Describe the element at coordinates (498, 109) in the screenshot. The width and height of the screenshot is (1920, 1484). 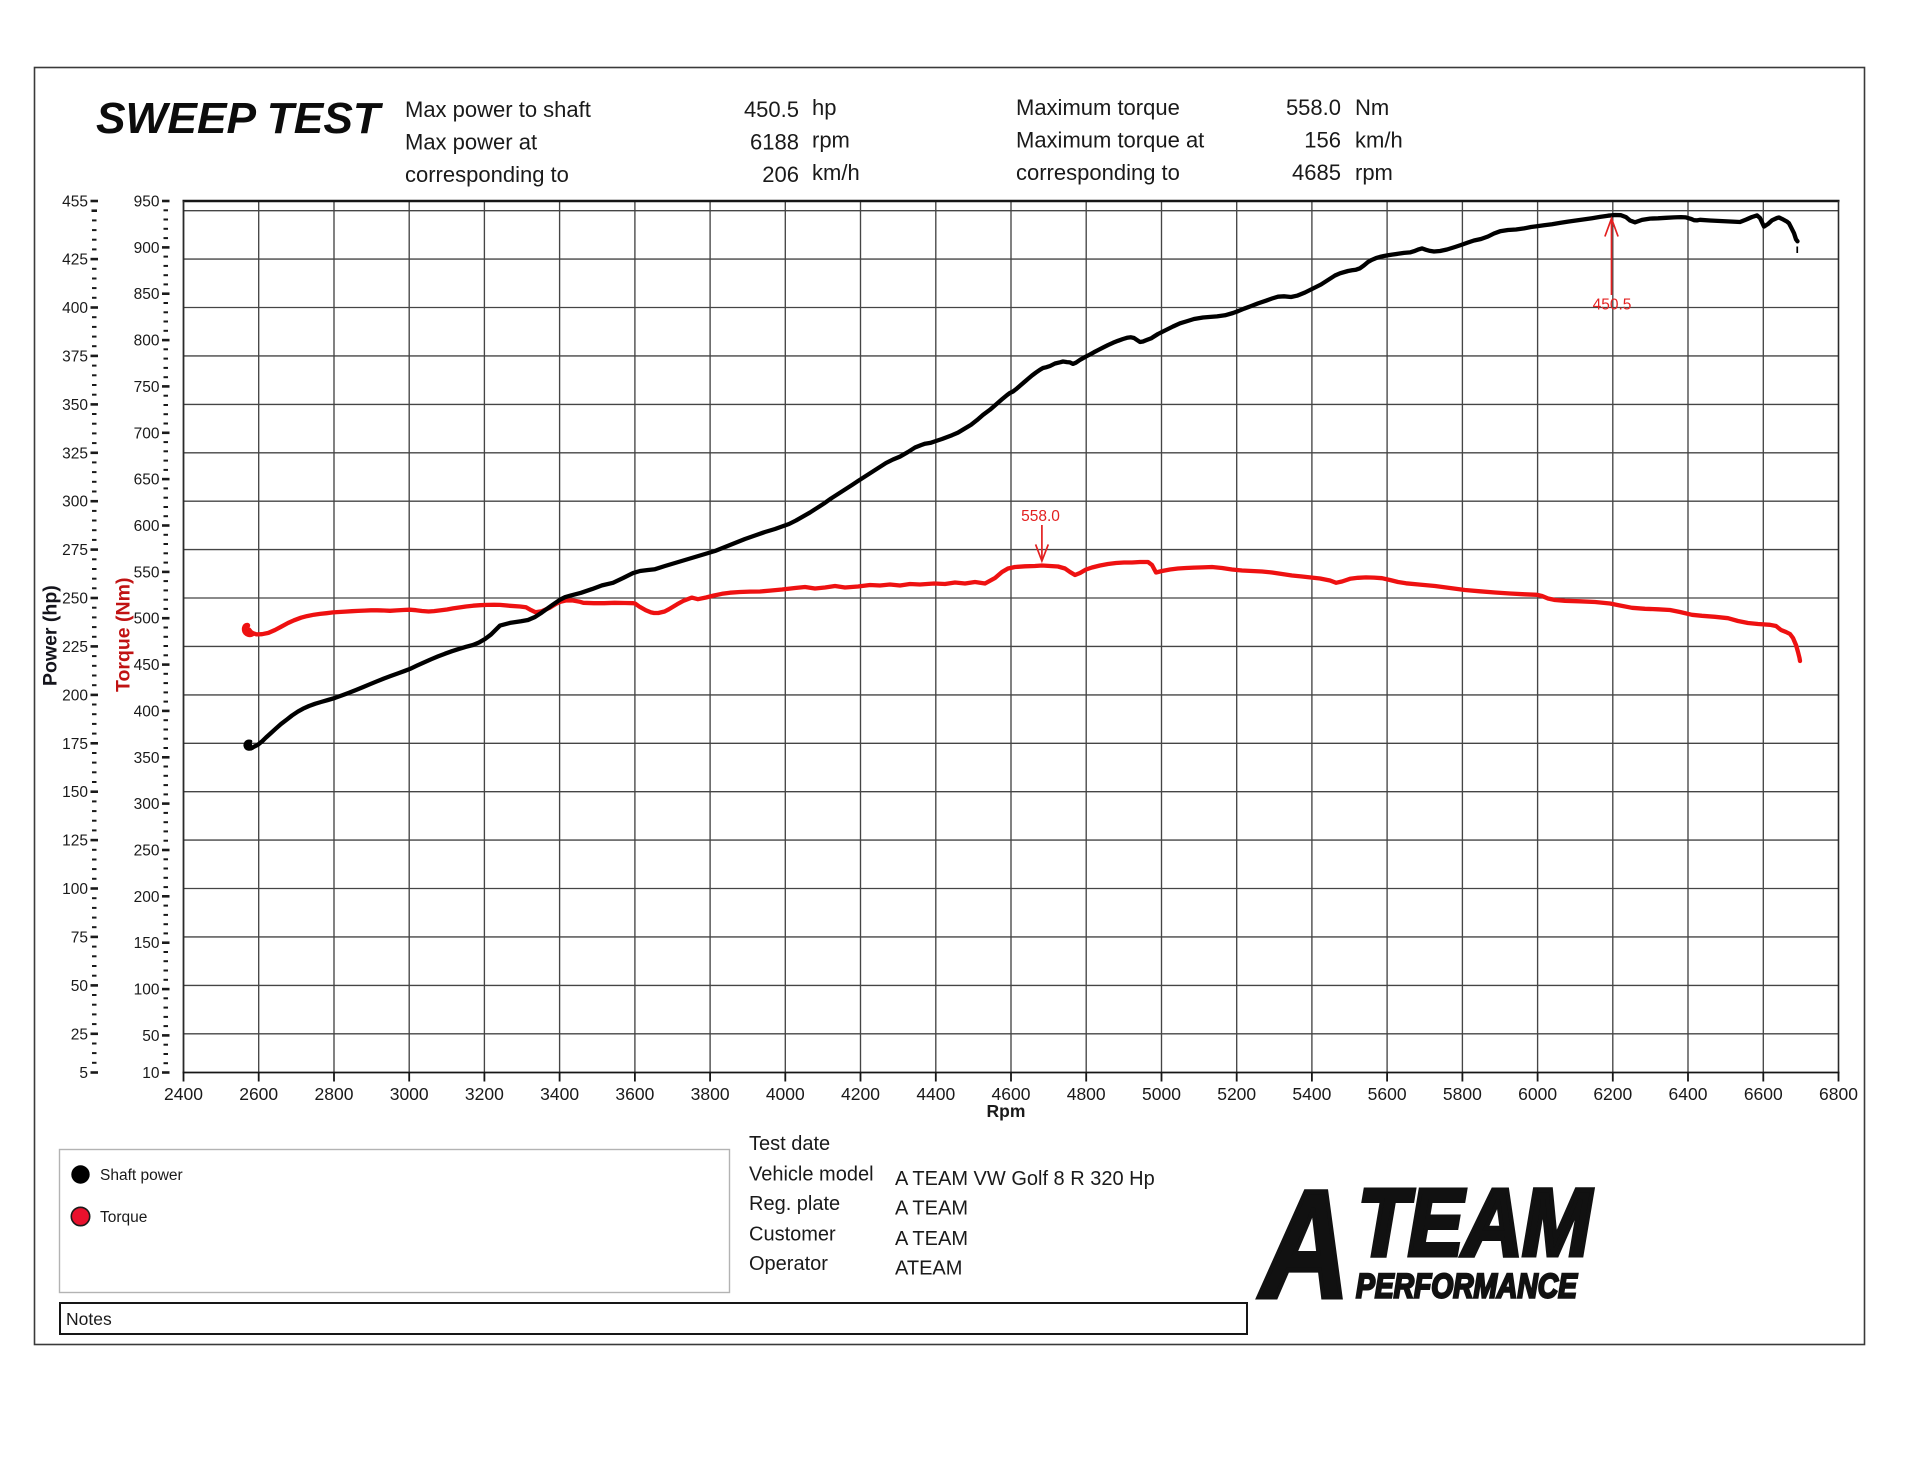
I see `svg-text: Max power to shaft` at that location.